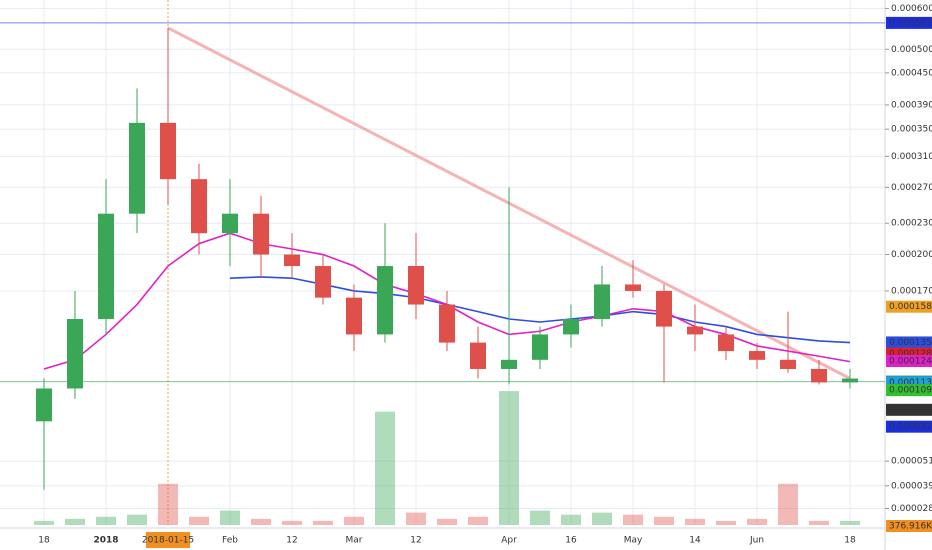 This screenshot has height=550, width=932. Describe the element at coordinates (105, 541) in the screenshot. I see `x-tick-label: 2018` at that location.